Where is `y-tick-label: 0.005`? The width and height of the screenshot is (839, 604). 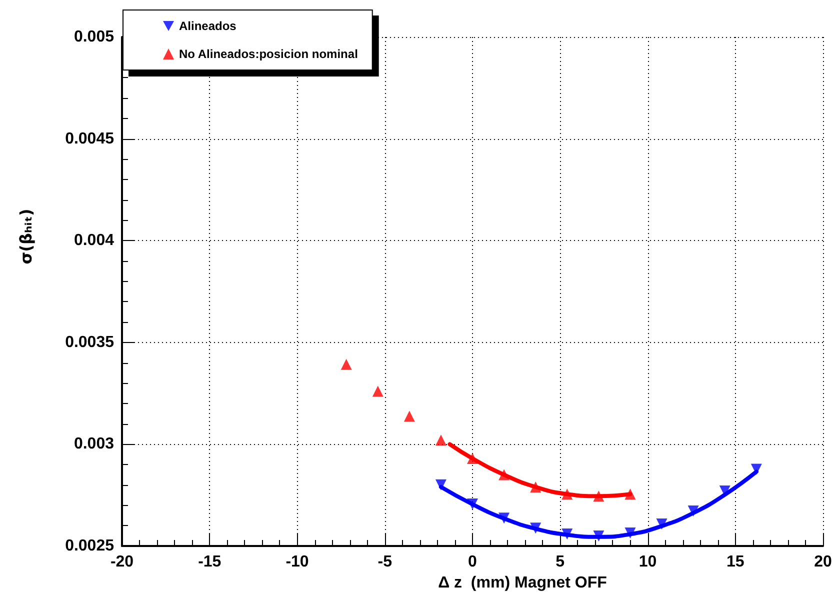
y-tick-label: 0.005 is located at coordinates (94, 37).